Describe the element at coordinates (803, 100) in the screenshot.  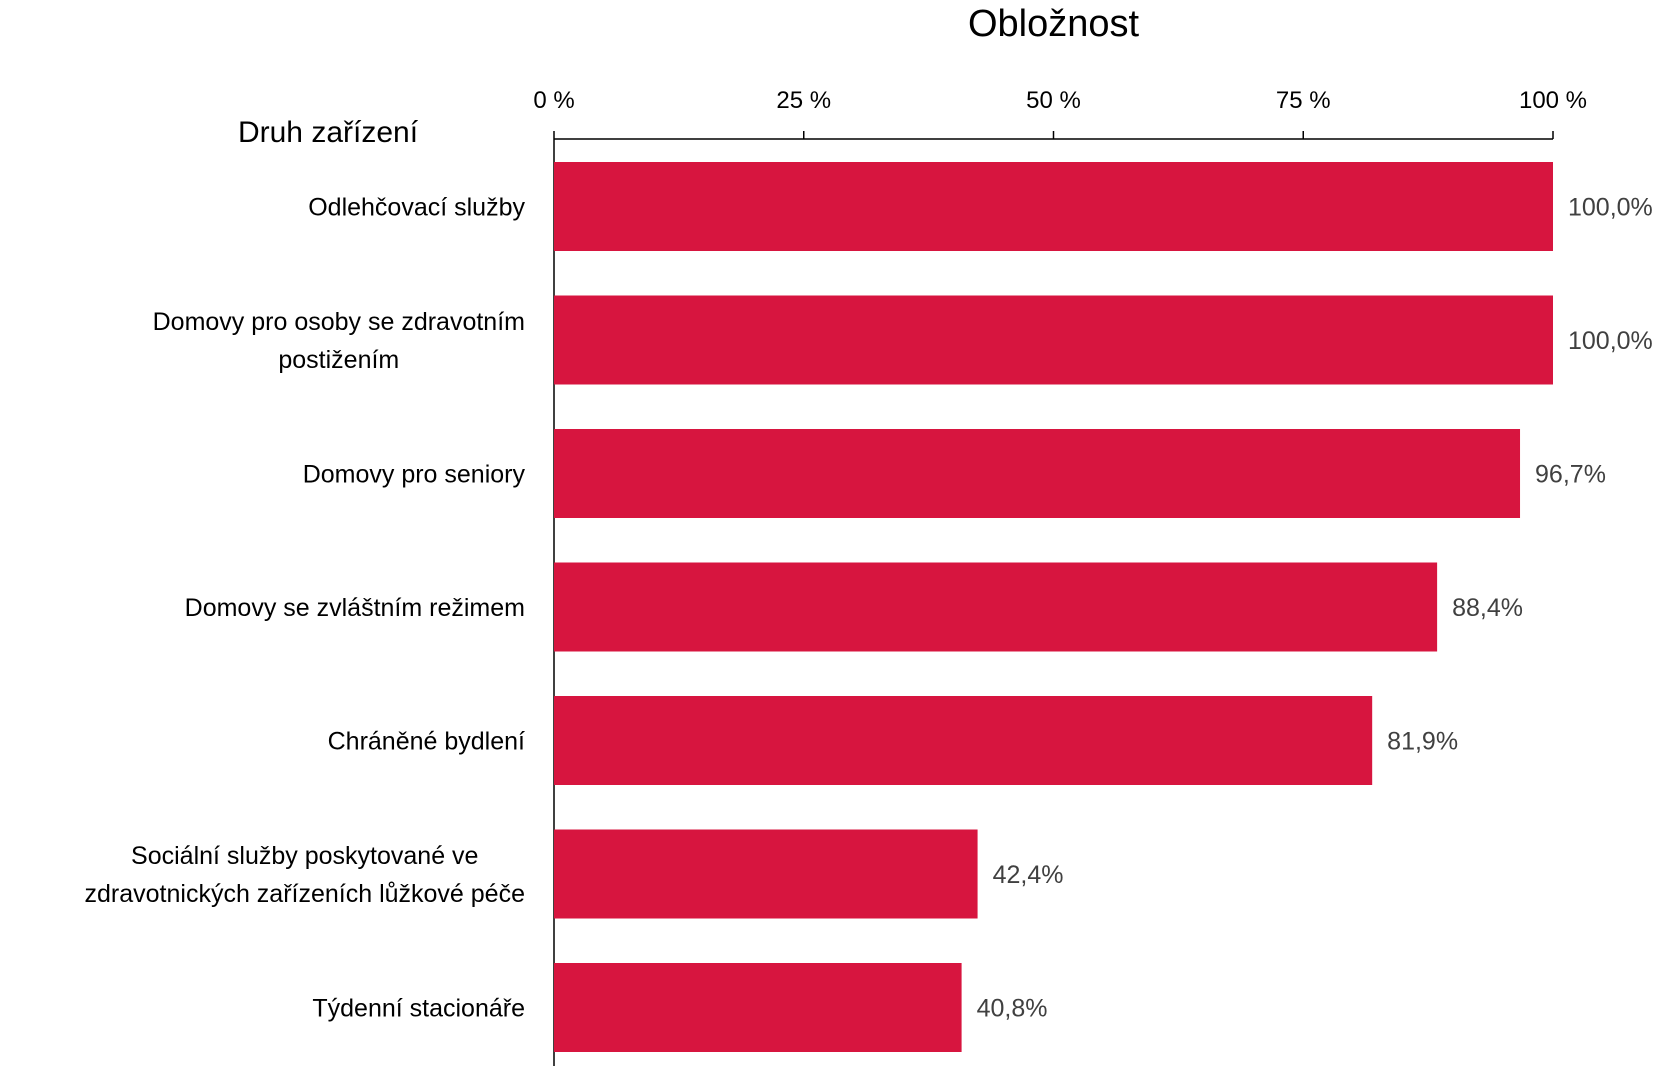
I see `x-tick-label: 25 %` at that location.